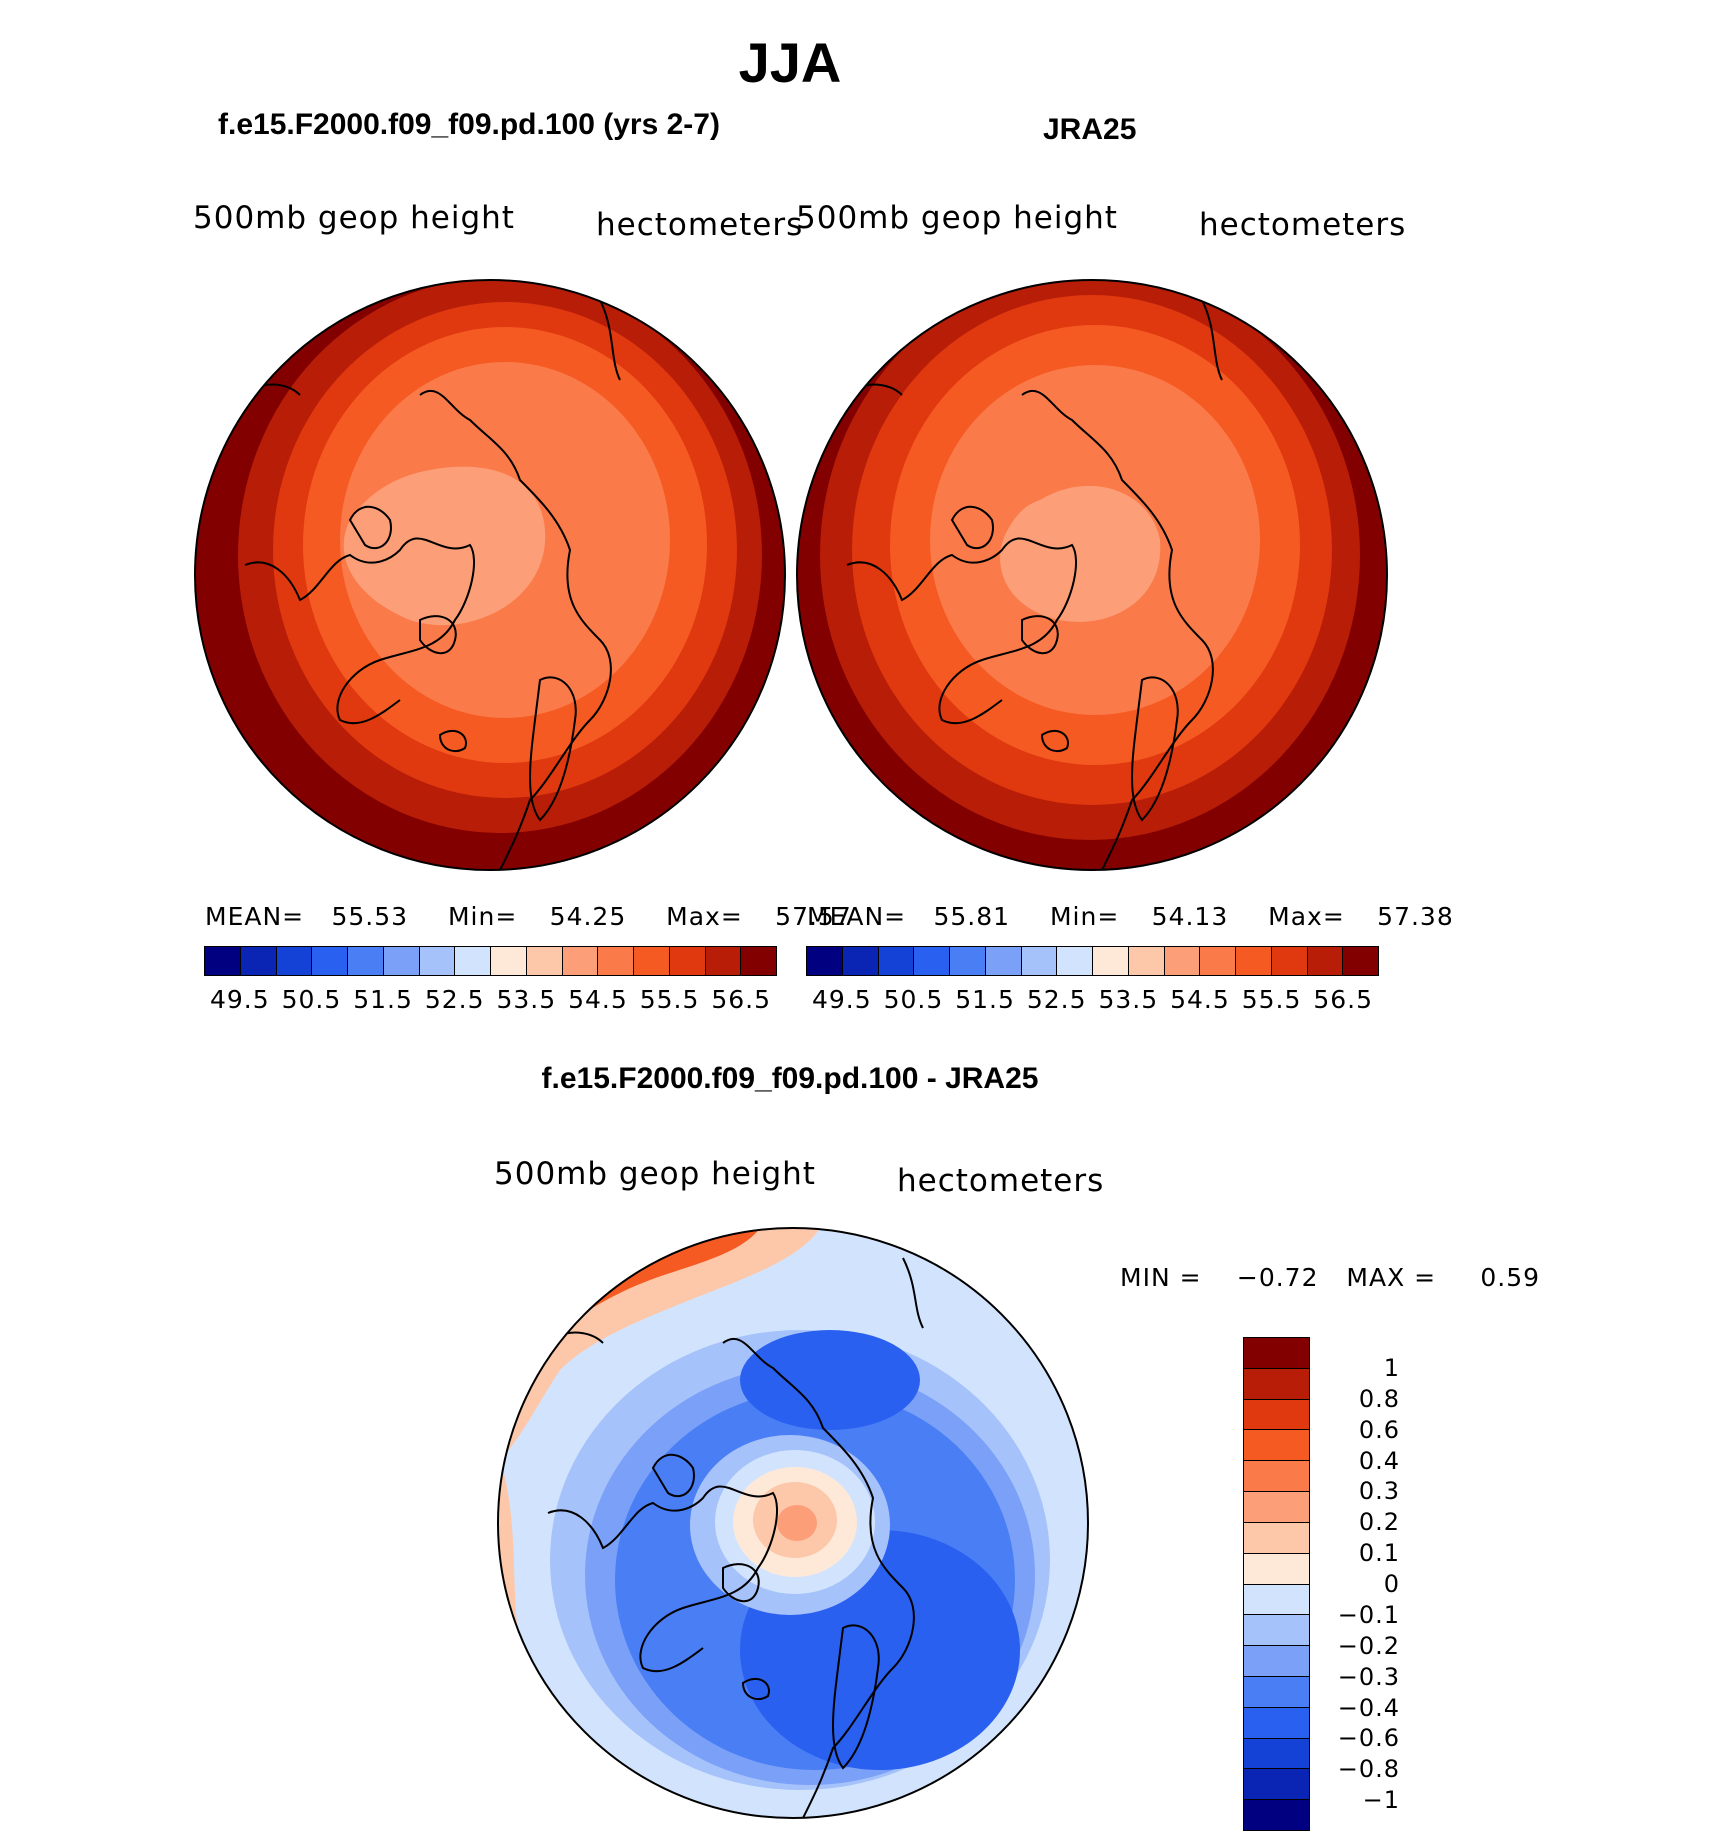  What do you see at coordinates (1379, 1491) in the screenshot?
I see `colorbar-tick-label: 0.3` at bounding box center [1379, 1491].